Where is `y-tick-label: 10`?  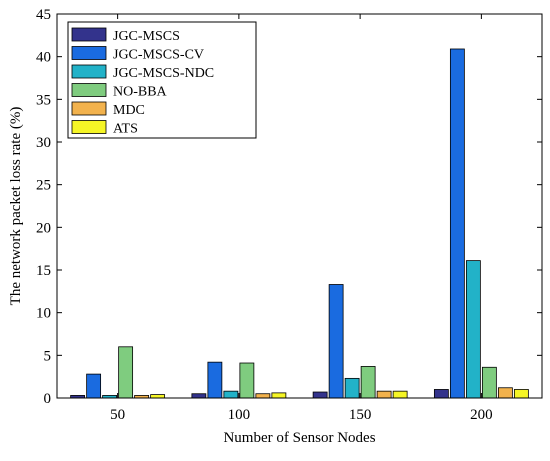
y-tick-label: 10 is located at coordinates (43, 314).